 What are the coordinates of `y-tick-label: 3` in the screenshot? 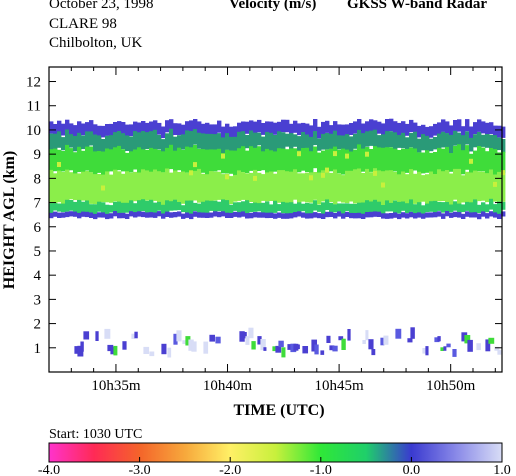 It's located at (38, 300).